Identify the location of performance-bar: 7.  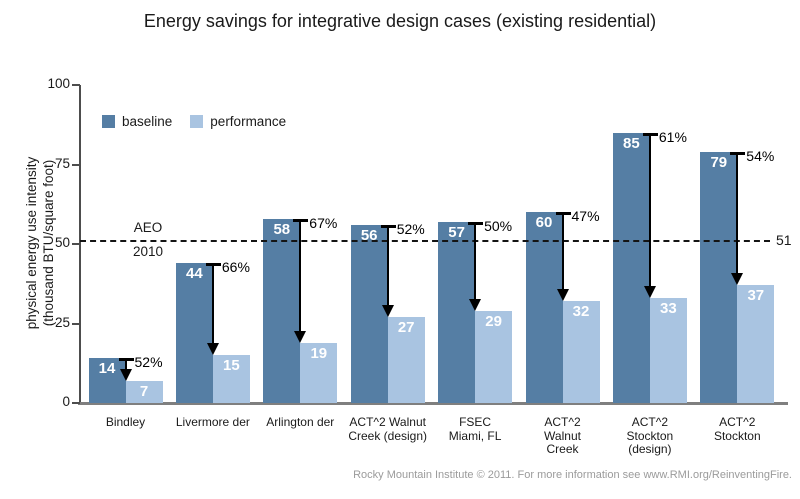
(144, 391).